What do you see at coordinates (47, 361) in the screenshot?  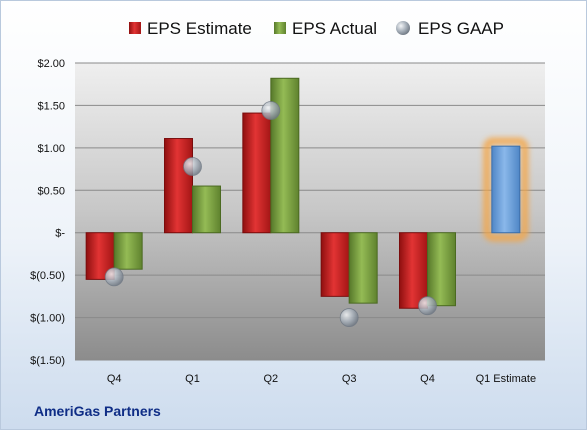 I see `y-tick-label: $(1.50)` at bounding box center [47, 361].